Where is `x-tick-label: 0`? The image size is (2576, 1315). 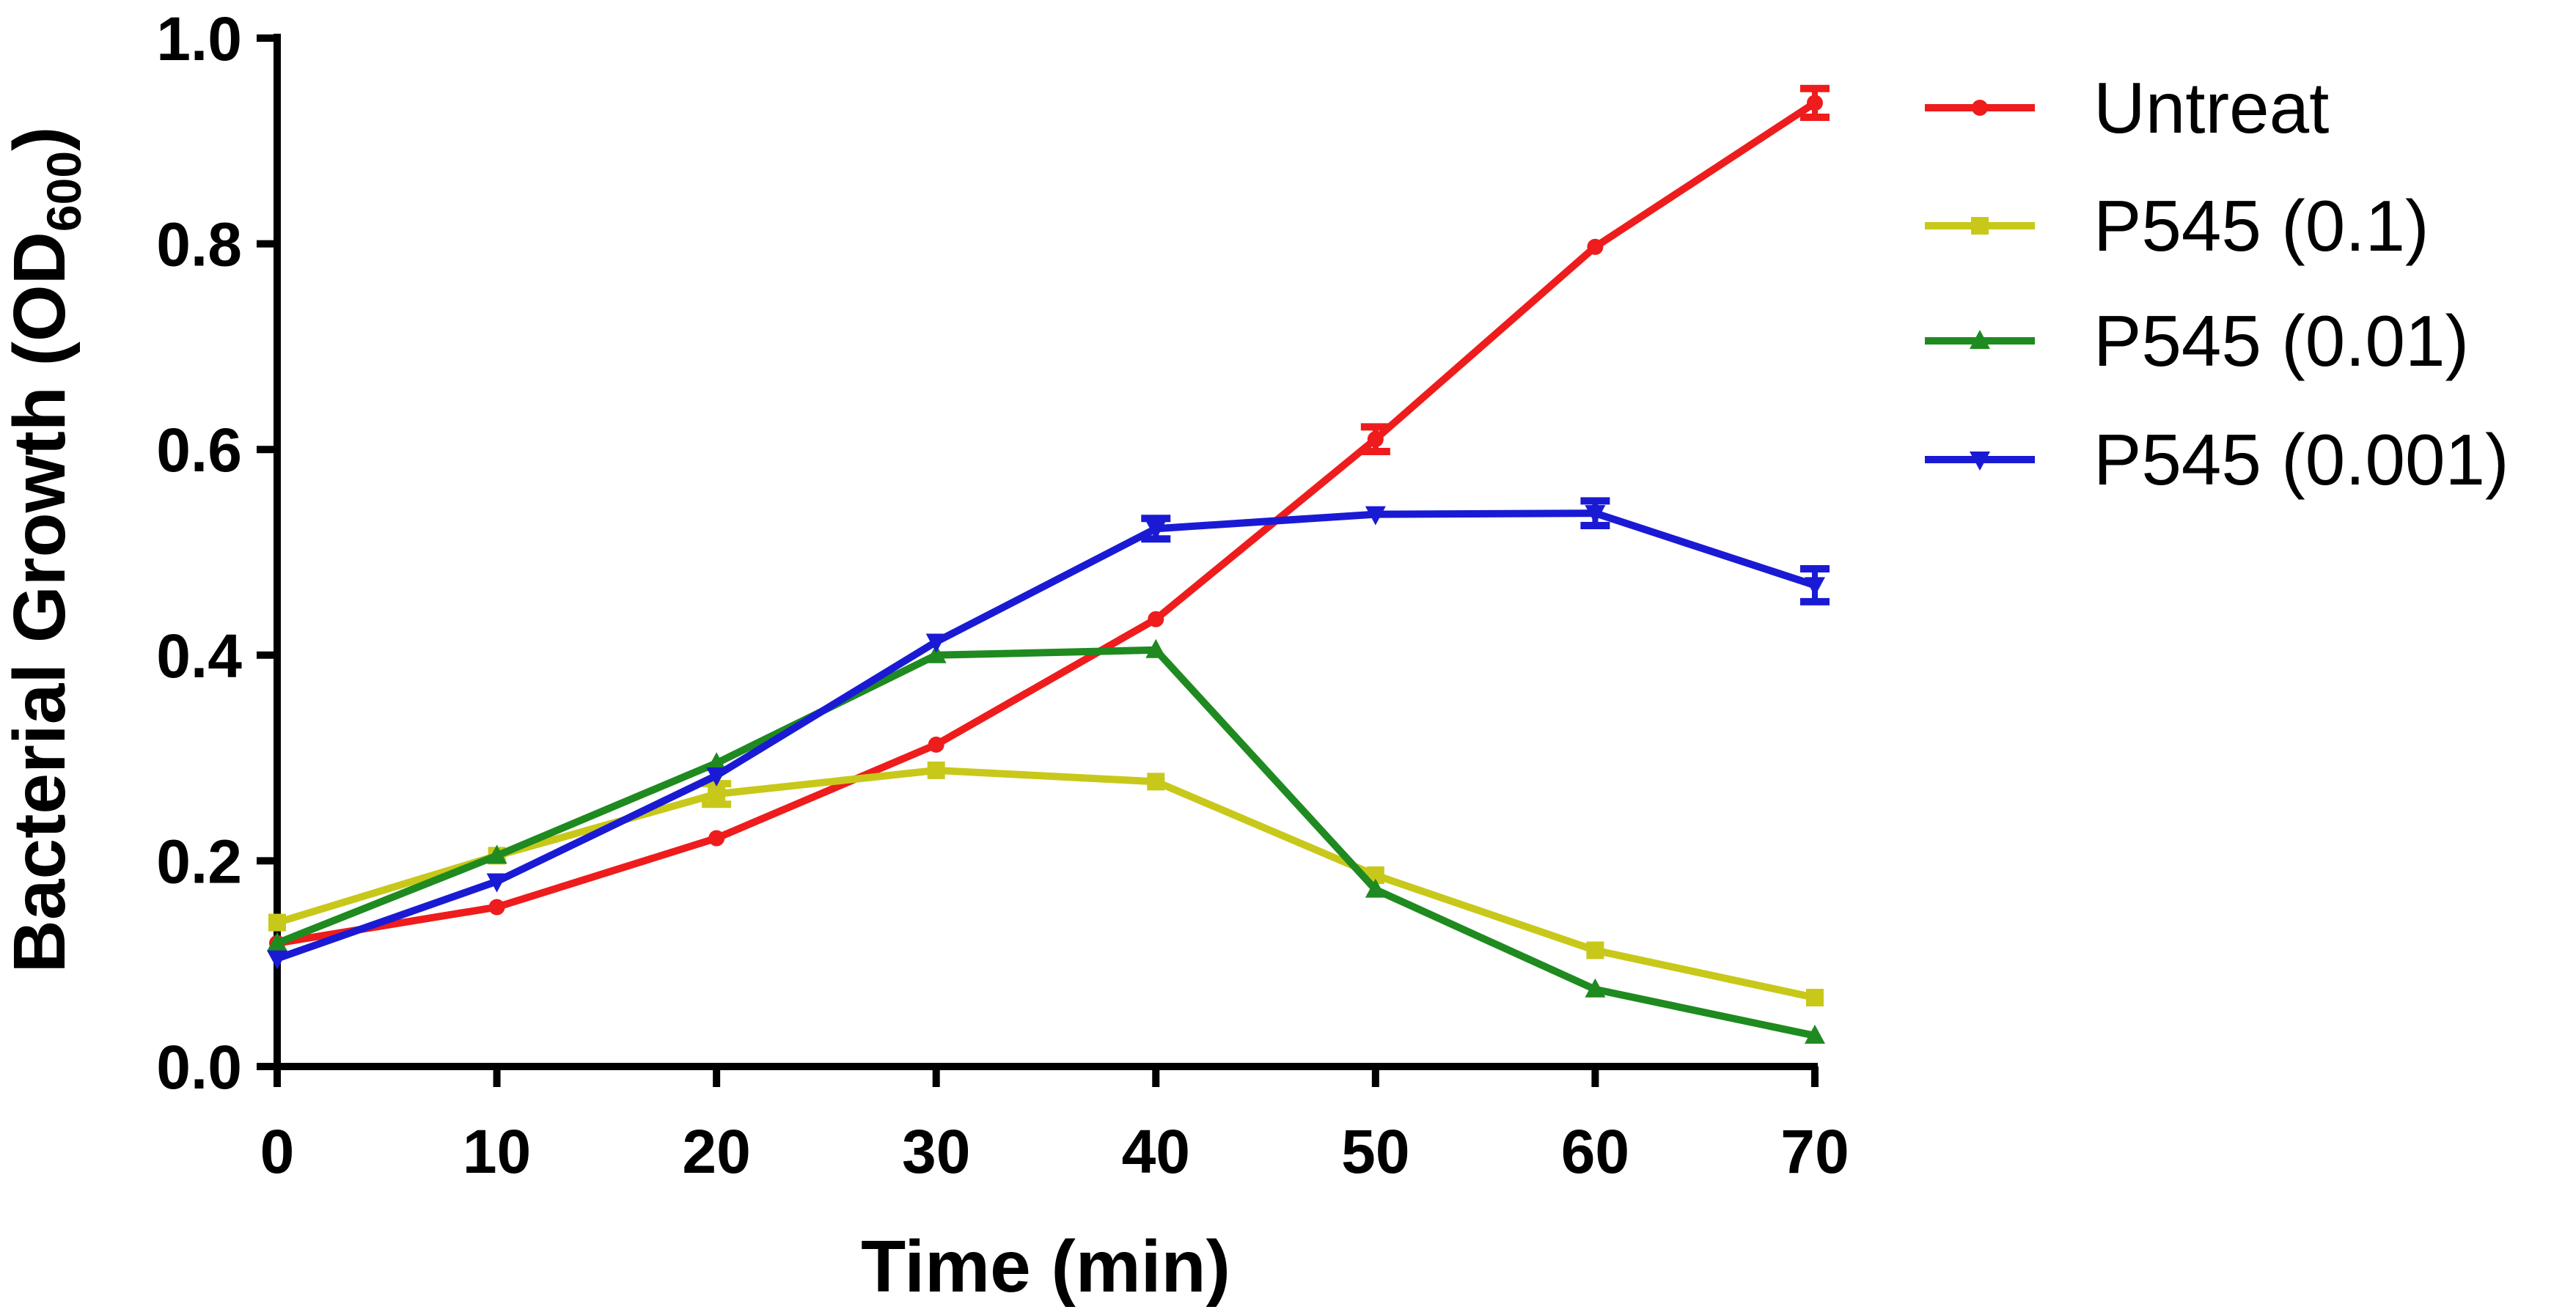
x-tick-label: 0 is located at coordinates (277, 1151).